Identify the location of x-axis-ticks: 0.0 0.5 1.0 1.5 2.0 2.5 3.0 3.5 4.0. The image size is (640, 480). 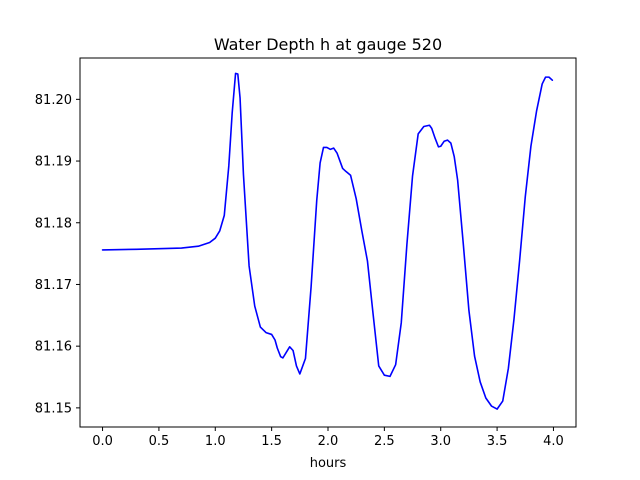
(328, 438).